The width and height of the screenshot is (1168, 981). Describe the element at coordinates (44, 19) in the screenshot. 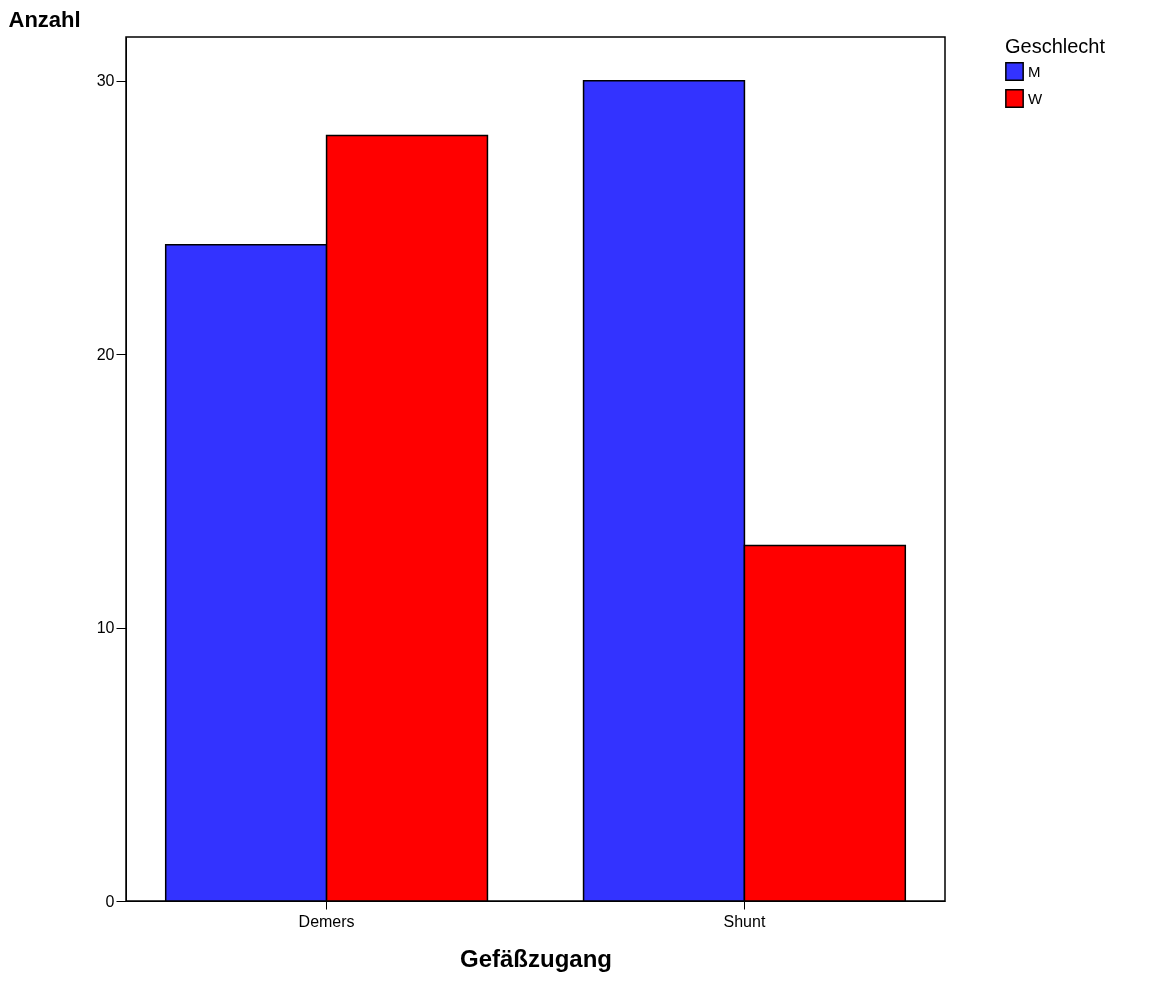

I see `y-axis-title: Anzahl` at that location.